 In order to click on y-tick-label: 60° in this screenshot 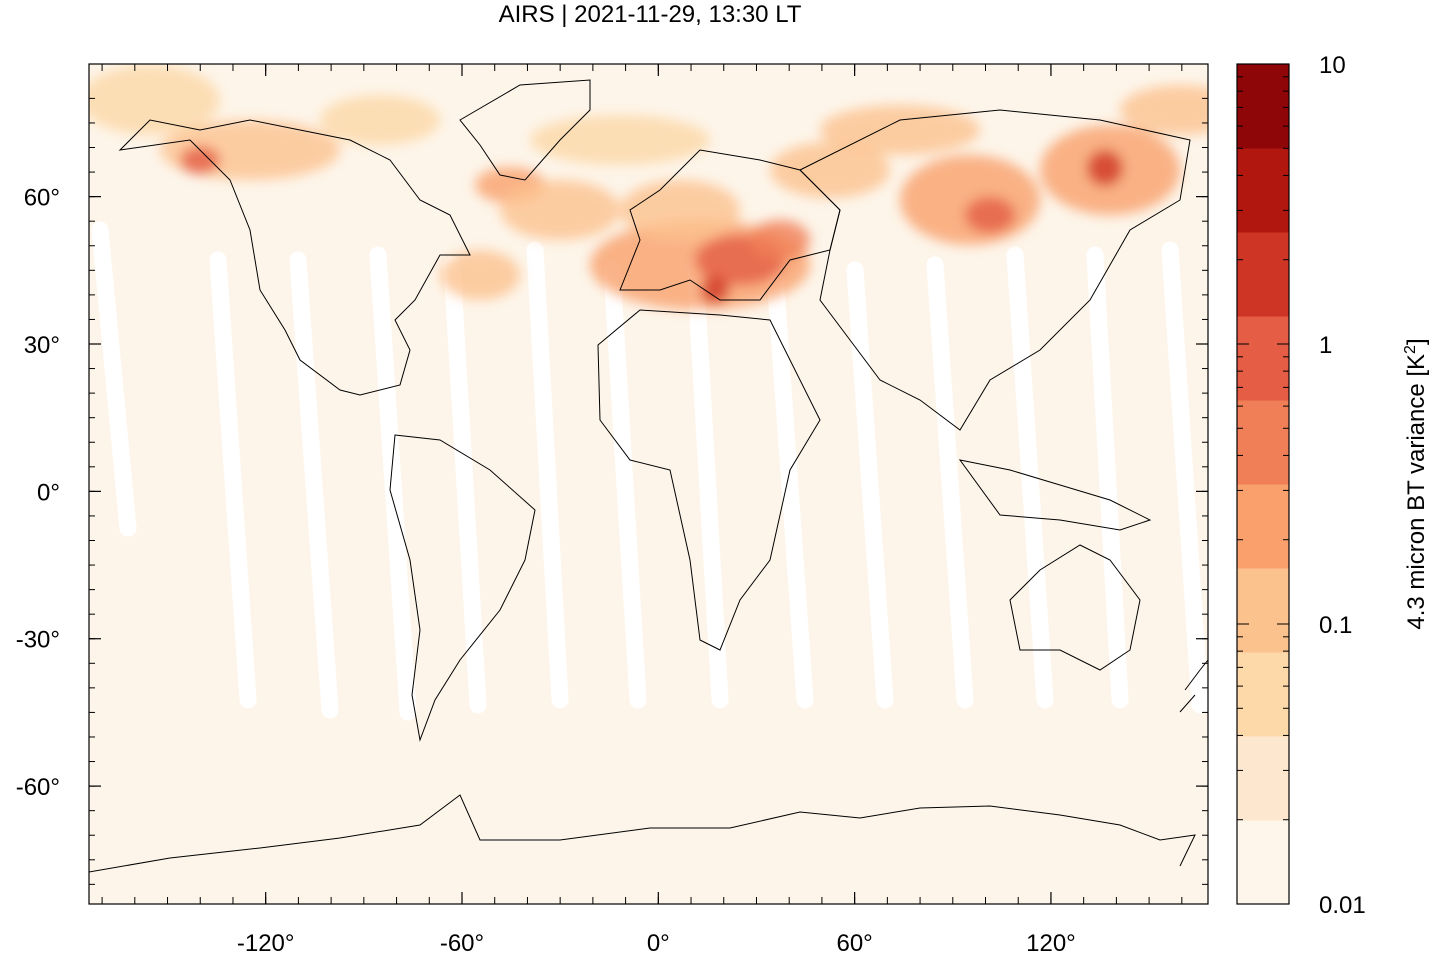, I will do `click(42, 198)`.